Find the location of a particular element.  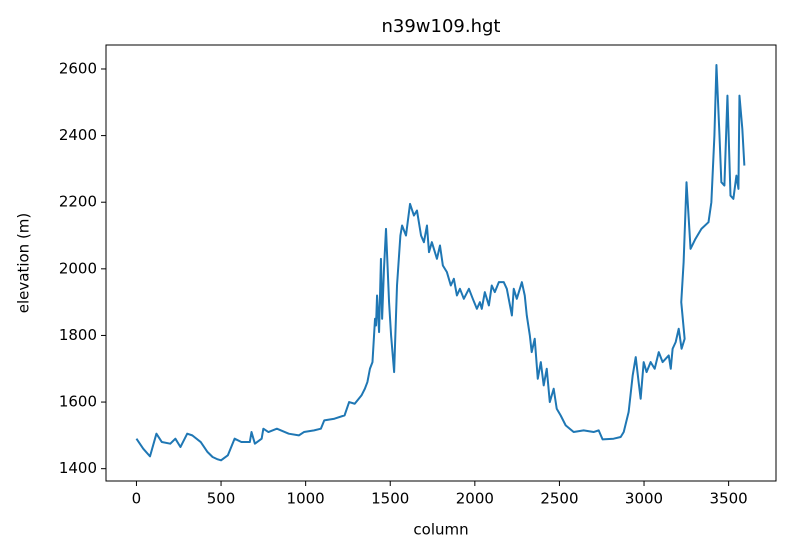

x-axis-label: column is located at coordinates (440, 530).